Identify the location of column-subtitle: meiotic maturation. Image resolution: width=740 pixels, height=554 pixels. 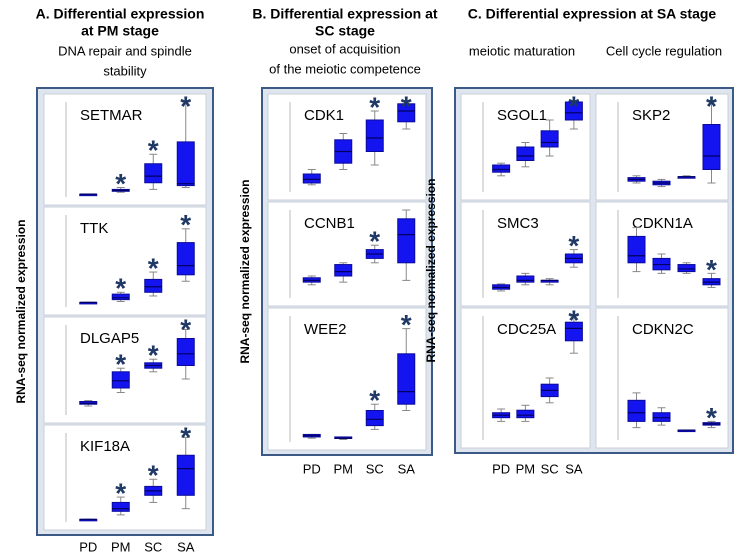
(522, 50).